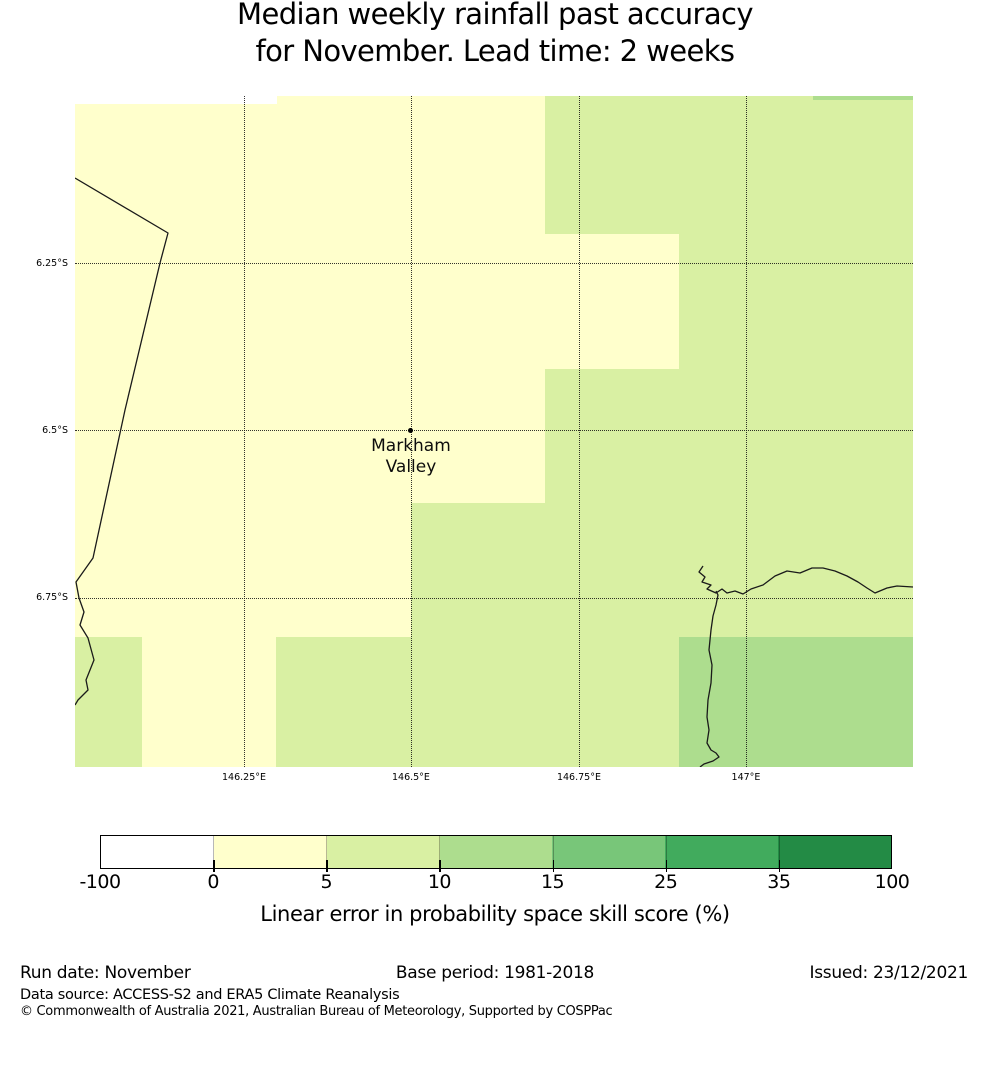 This screenshot has width=990, height=1065. I want to click on colorbar-tick-label: -100, so click(100, 882).